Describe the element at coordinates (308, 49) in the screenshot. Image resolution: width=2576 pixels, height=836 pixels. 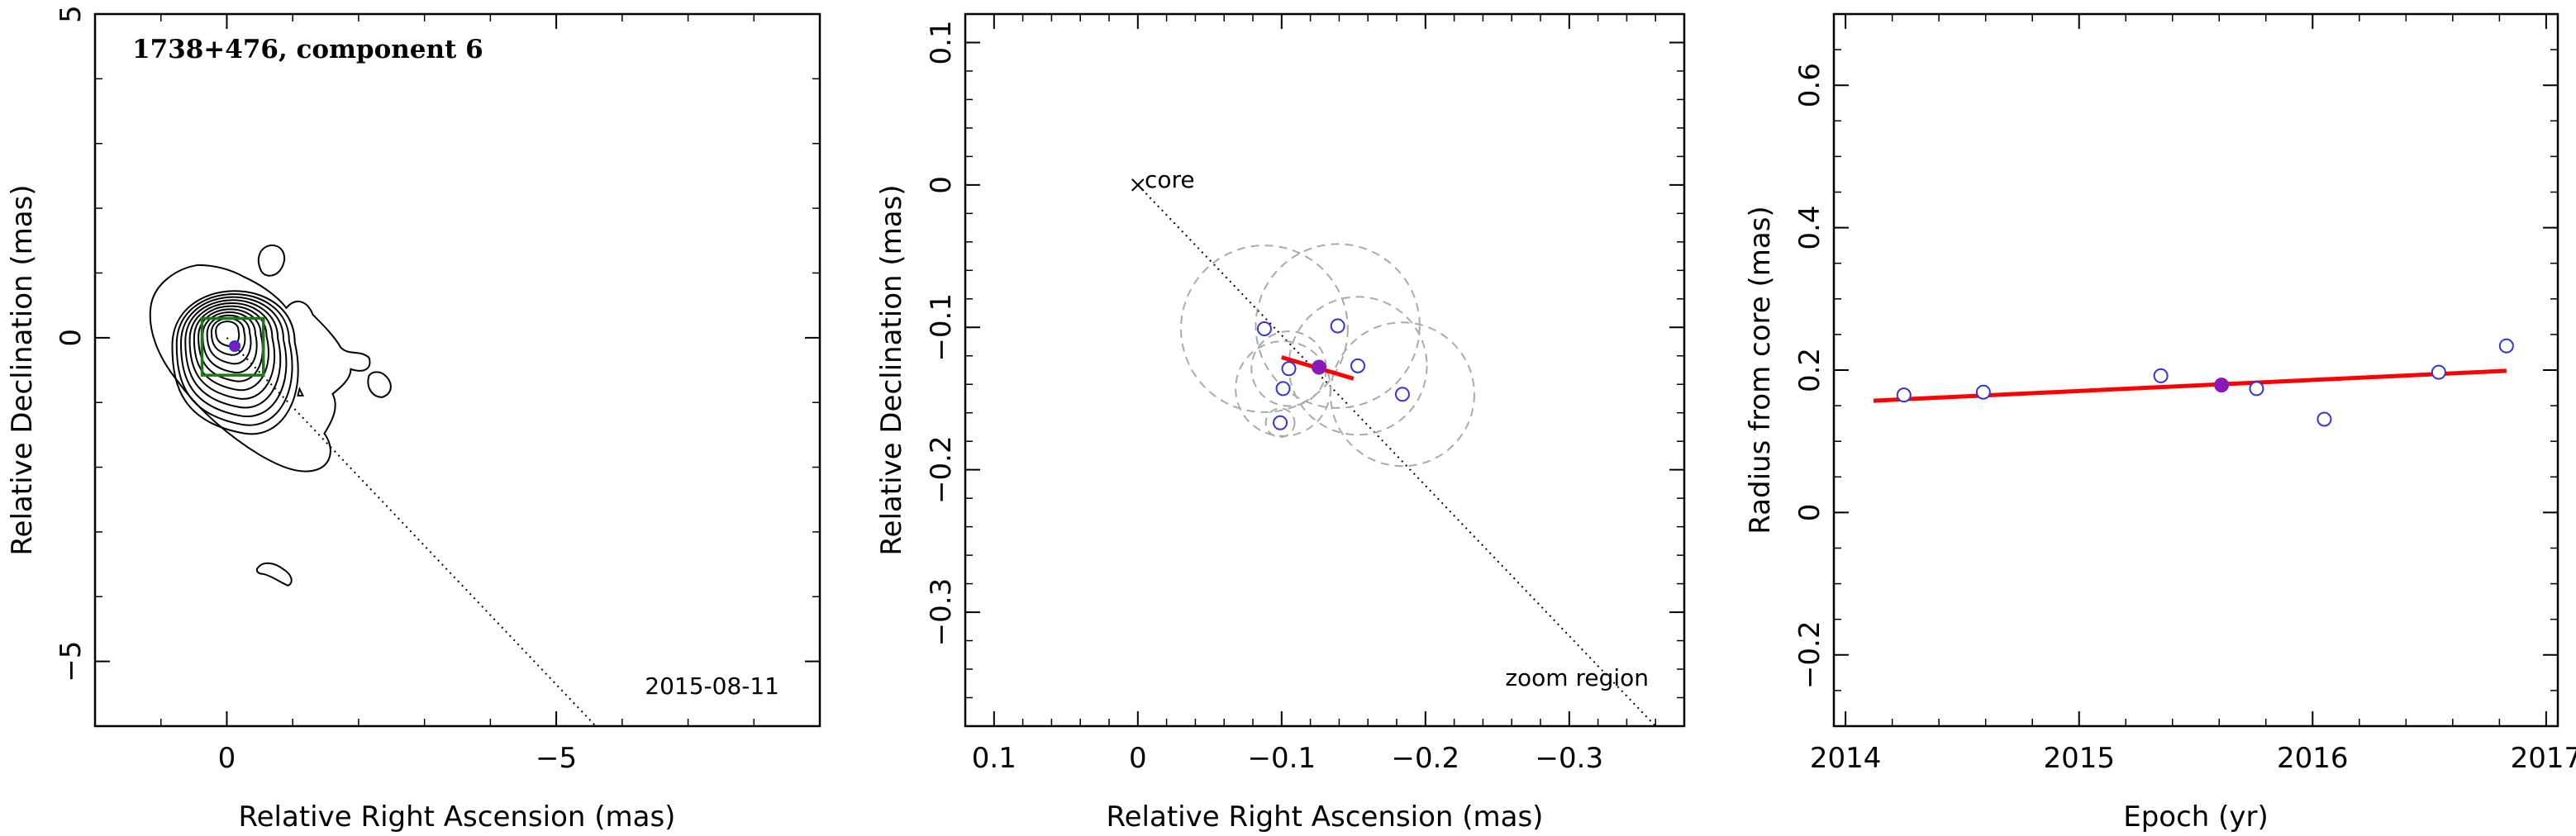
I see `map-title: 1738+476, component 6` at that location.